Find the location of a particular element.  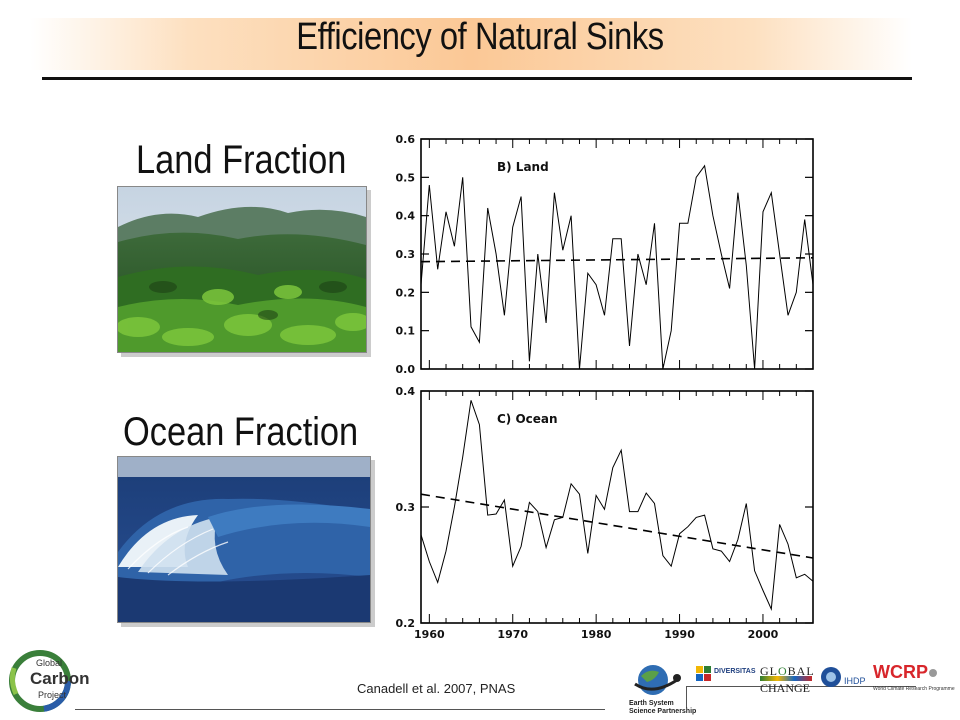

land-y-tick-label: 0.3 is located at coordinates (406, 254).